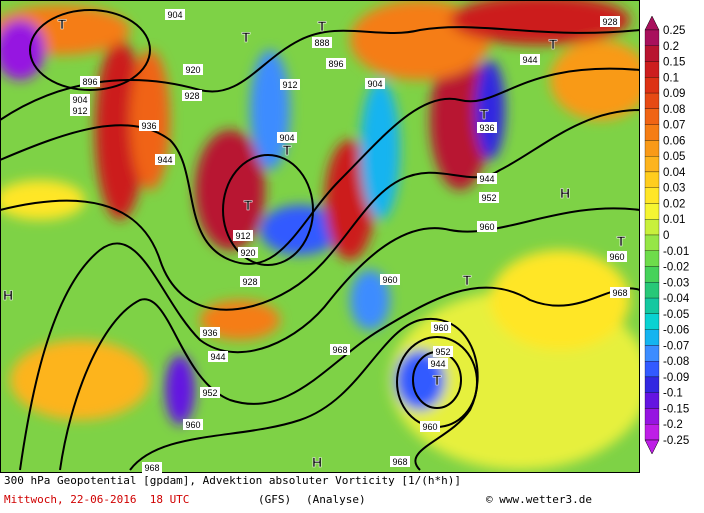 This screenshot has width=704, height=513. I want to click on colorbar-label: -0.15, so click(676, 409).